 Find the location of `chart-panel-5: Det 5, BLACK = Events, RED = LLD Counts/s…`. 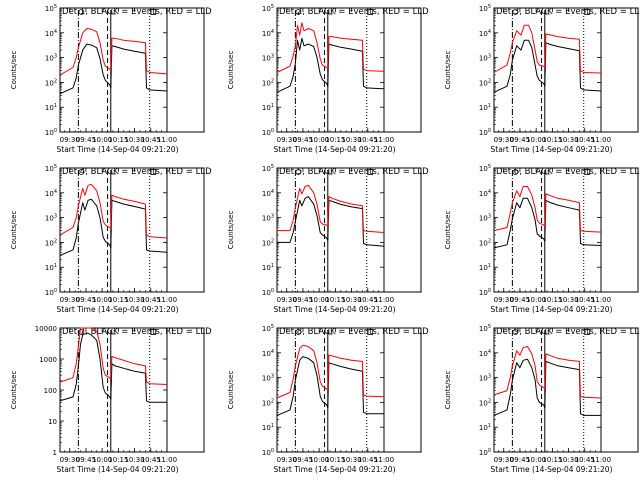

chart-panel-5: Det 5, BLACK = Events, RED = LLD Counts/s… is located at coordinates (328, 239).